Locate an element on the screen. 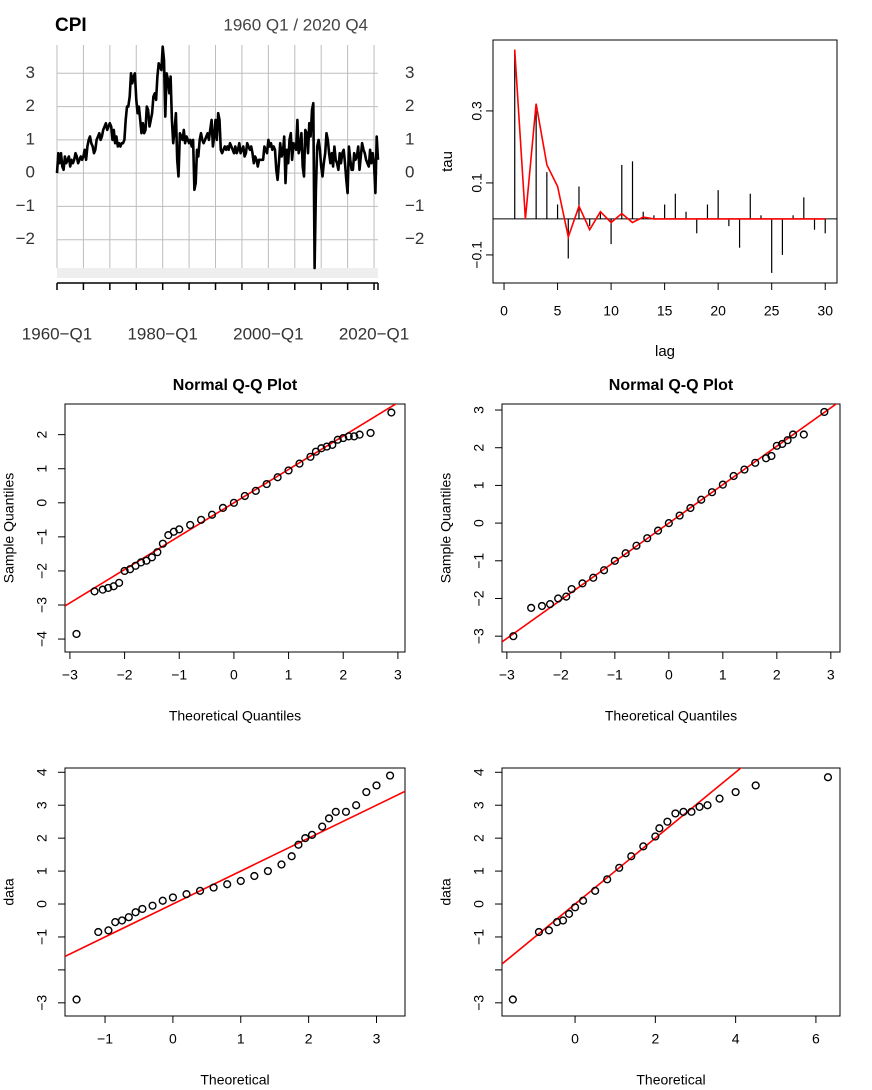 Image resolution: width=872 pixels, height=1090 pixels. y-tick-label-right: 2 is located at coordinates (409, 105).